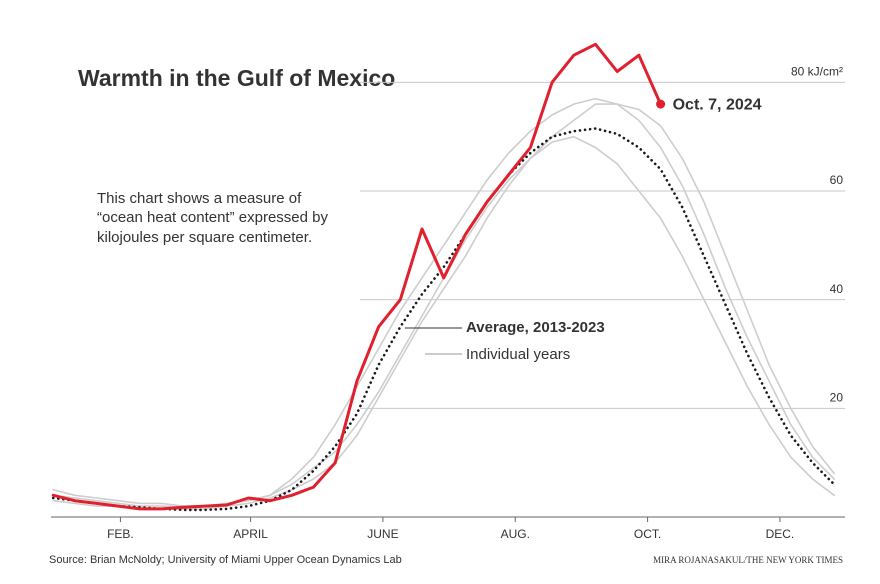 This screenshot has height=584, width=880. Describe the element at coordinates (661, 104) in the screenshot. I see `end-dot` at that location.